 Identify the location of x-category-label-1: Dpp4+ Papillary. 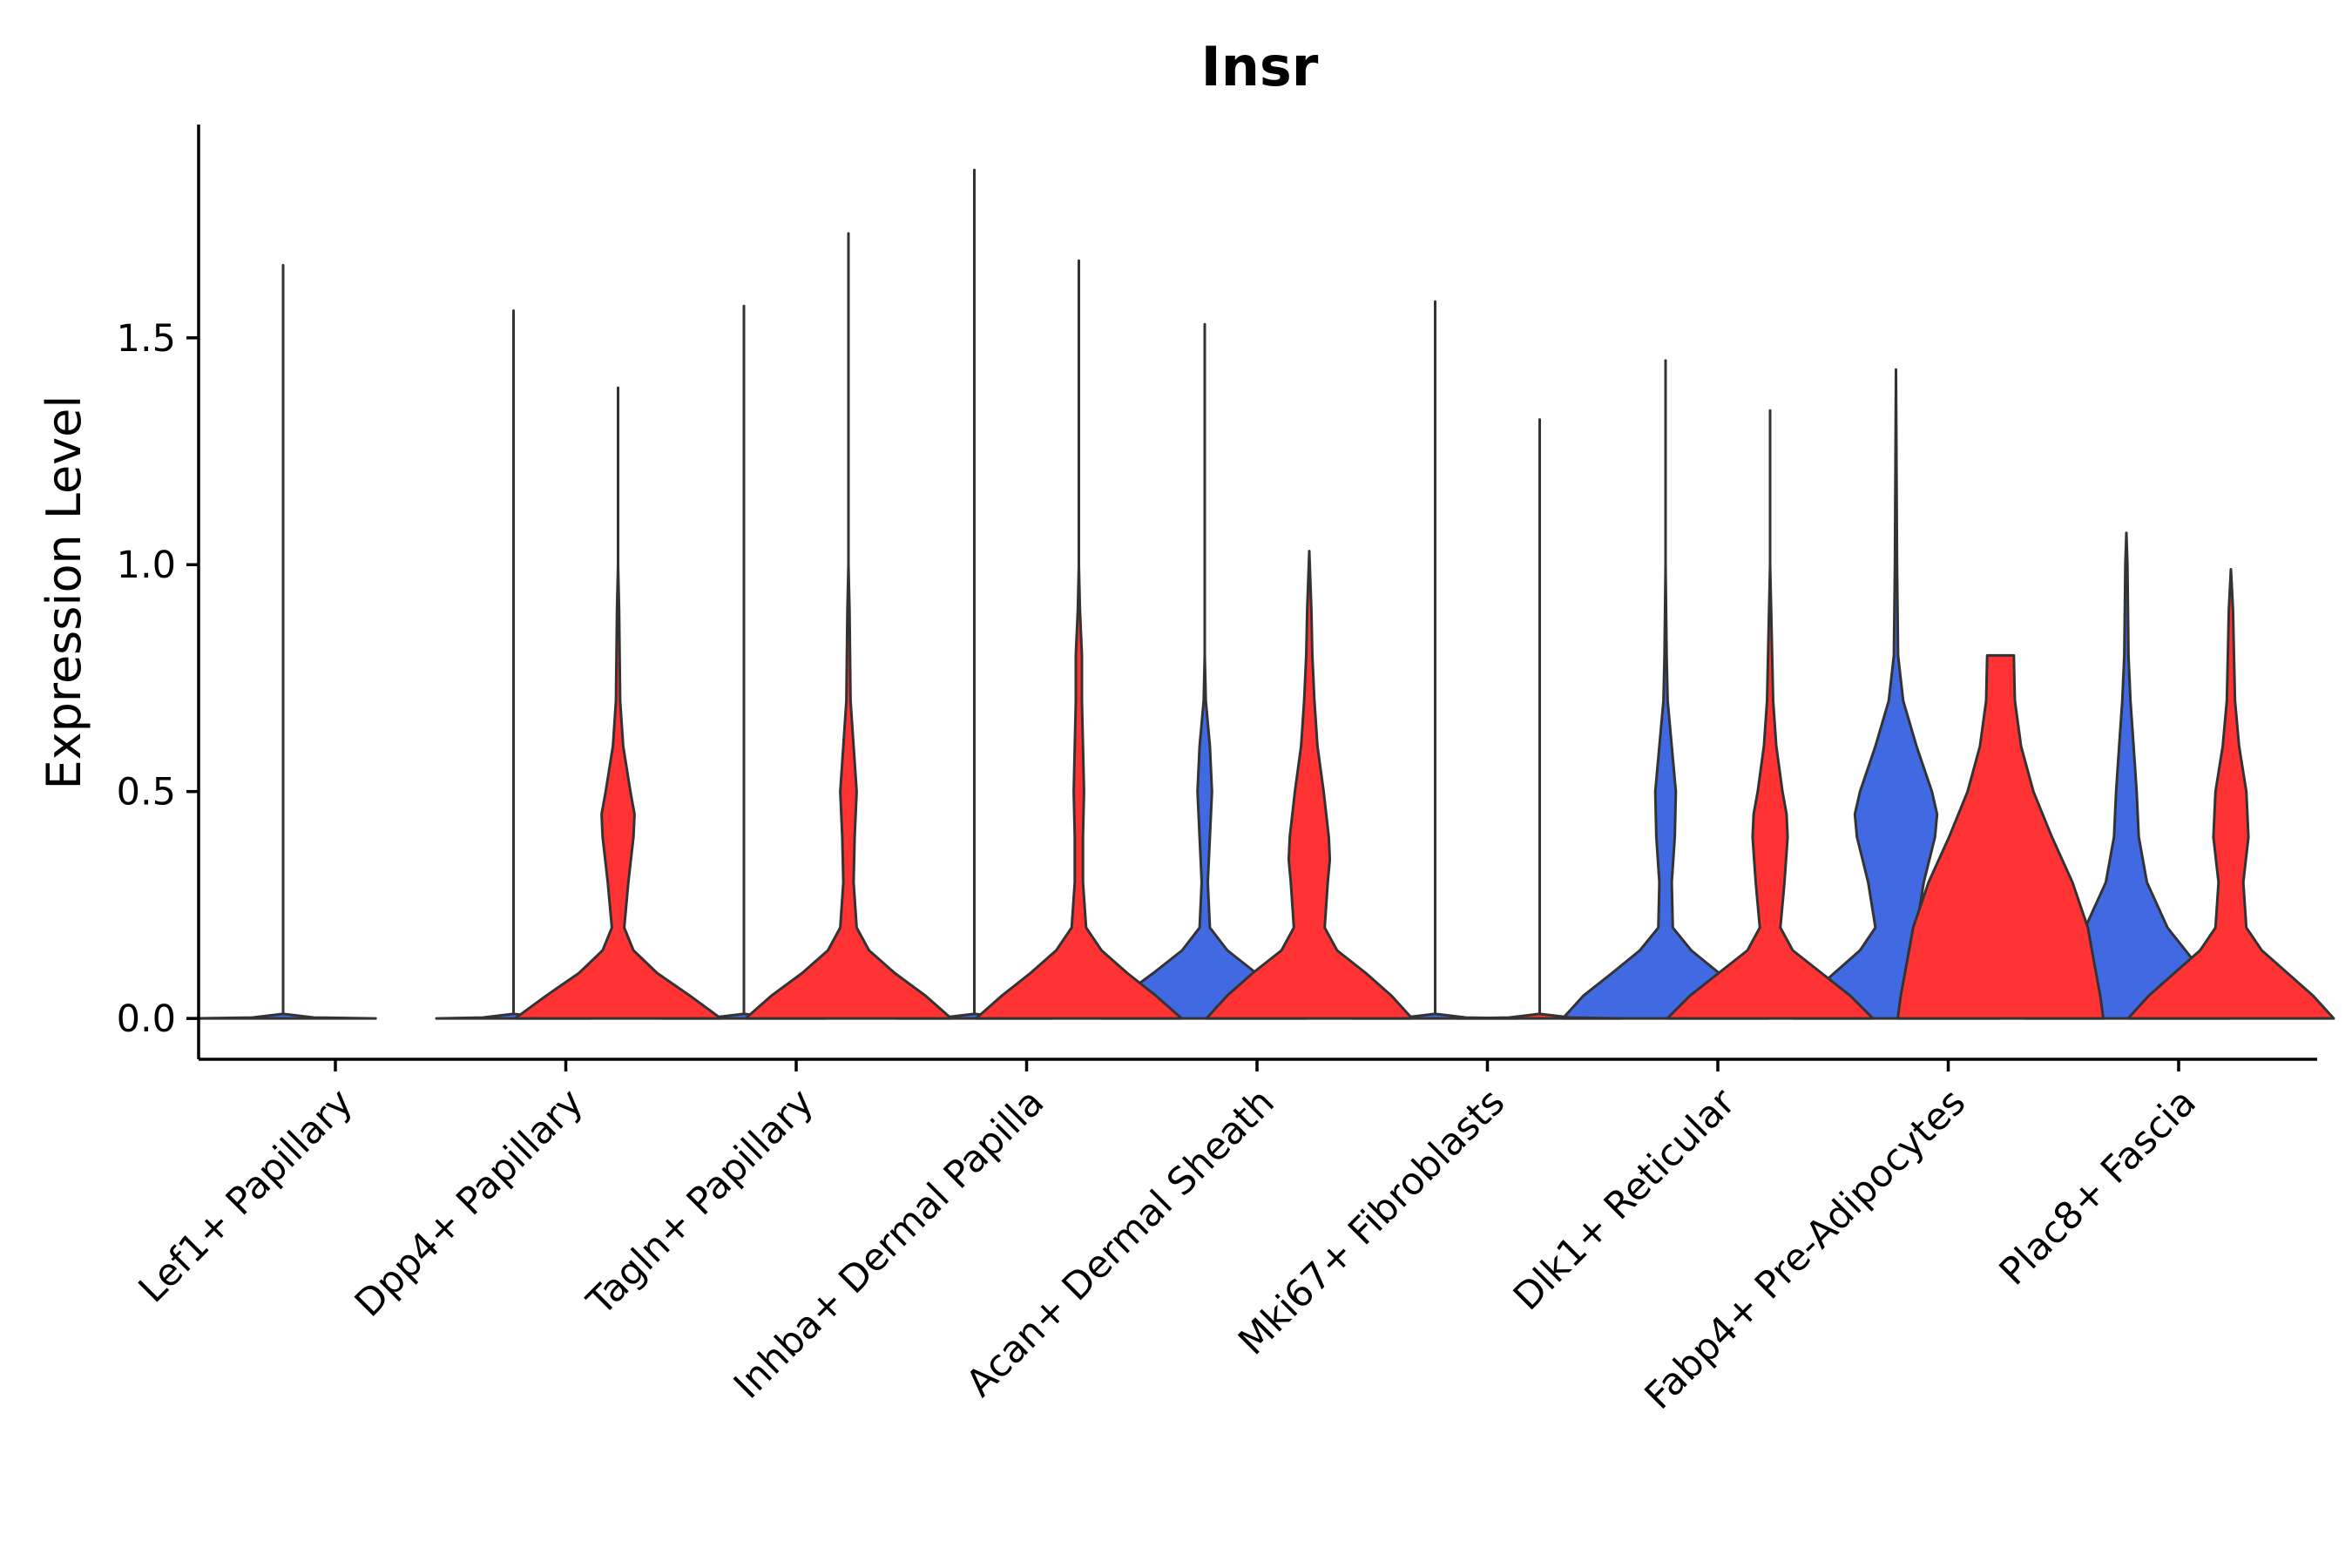
(469, 1202).